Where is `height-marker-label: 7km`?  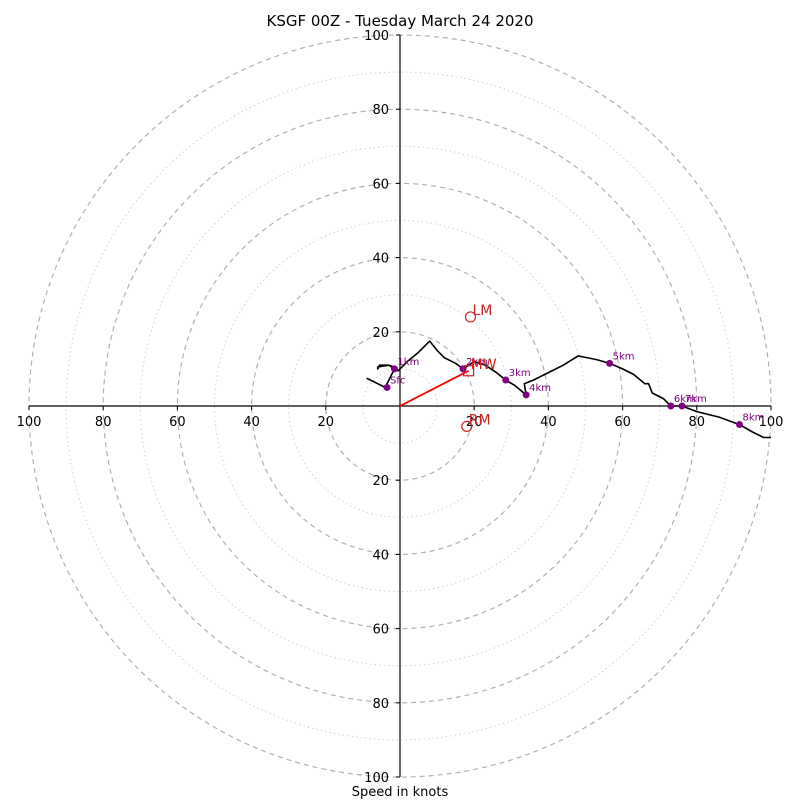 height-marker-label: 7km is located at coordinates (696, 399).